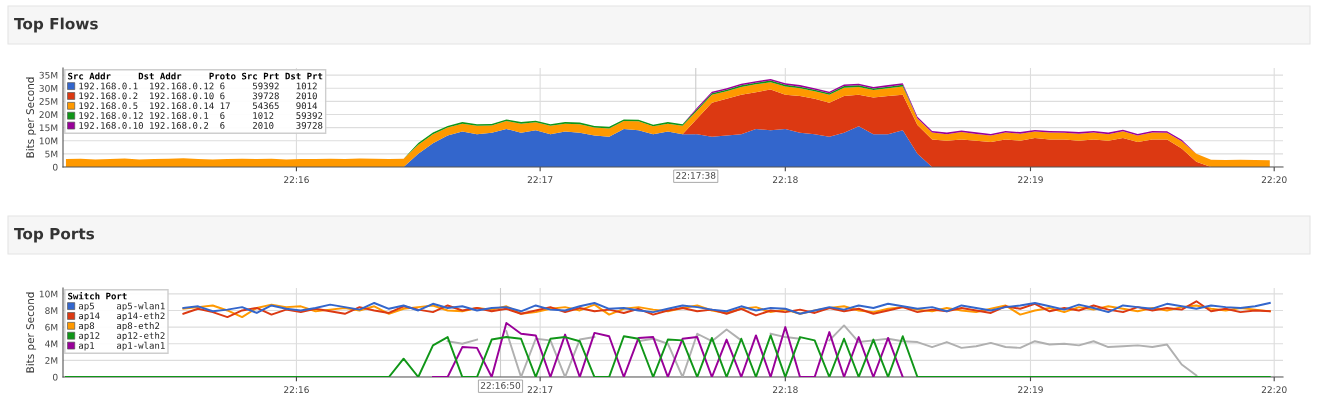  What do you see at coordinates (121, 336) in the screenshot?
I see `legend-label: ap12 ap12-eth2` at bounding box center [121, 336].